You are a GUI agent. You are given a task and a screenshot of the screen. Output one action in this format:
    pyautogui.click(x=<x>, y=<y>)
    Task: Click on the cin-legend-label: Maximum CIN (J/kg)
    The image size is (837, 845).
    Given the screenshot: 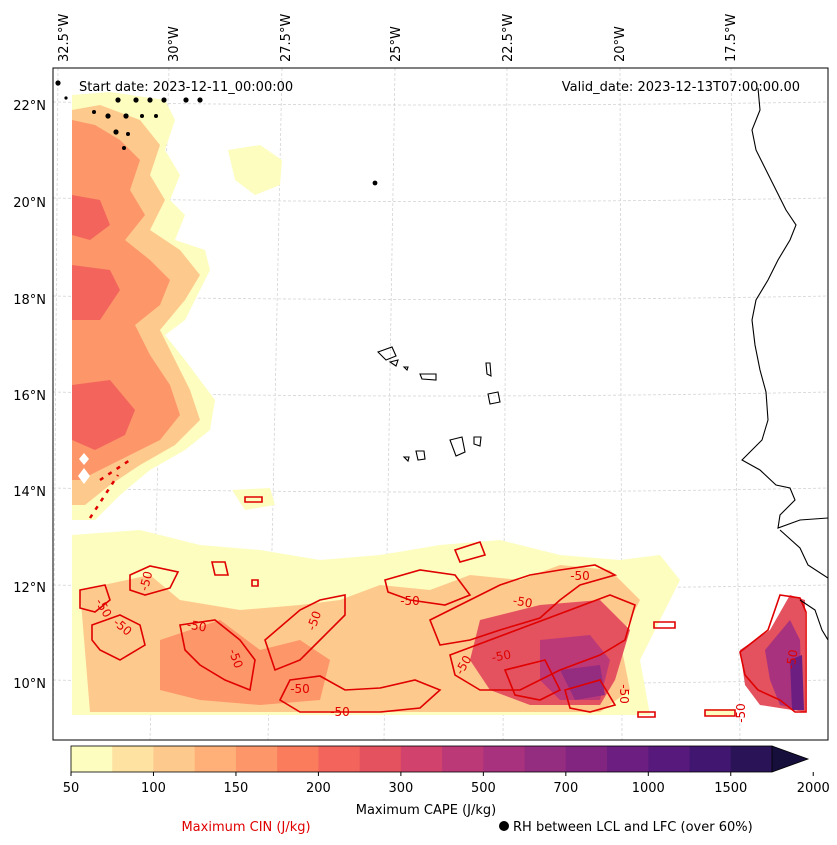 What is the action you would take?
    pyautogui.click(x=245, y=827)
    